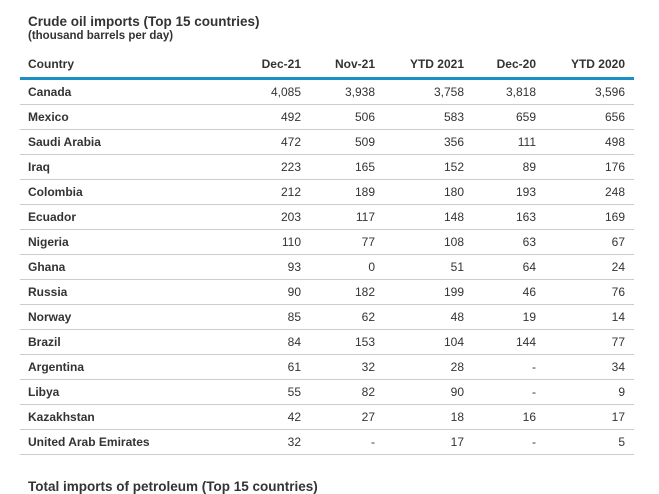  Describe the element at coordinates (270, 217) in the screenshot. I see `value-cell-dec-21: 203` at that location.